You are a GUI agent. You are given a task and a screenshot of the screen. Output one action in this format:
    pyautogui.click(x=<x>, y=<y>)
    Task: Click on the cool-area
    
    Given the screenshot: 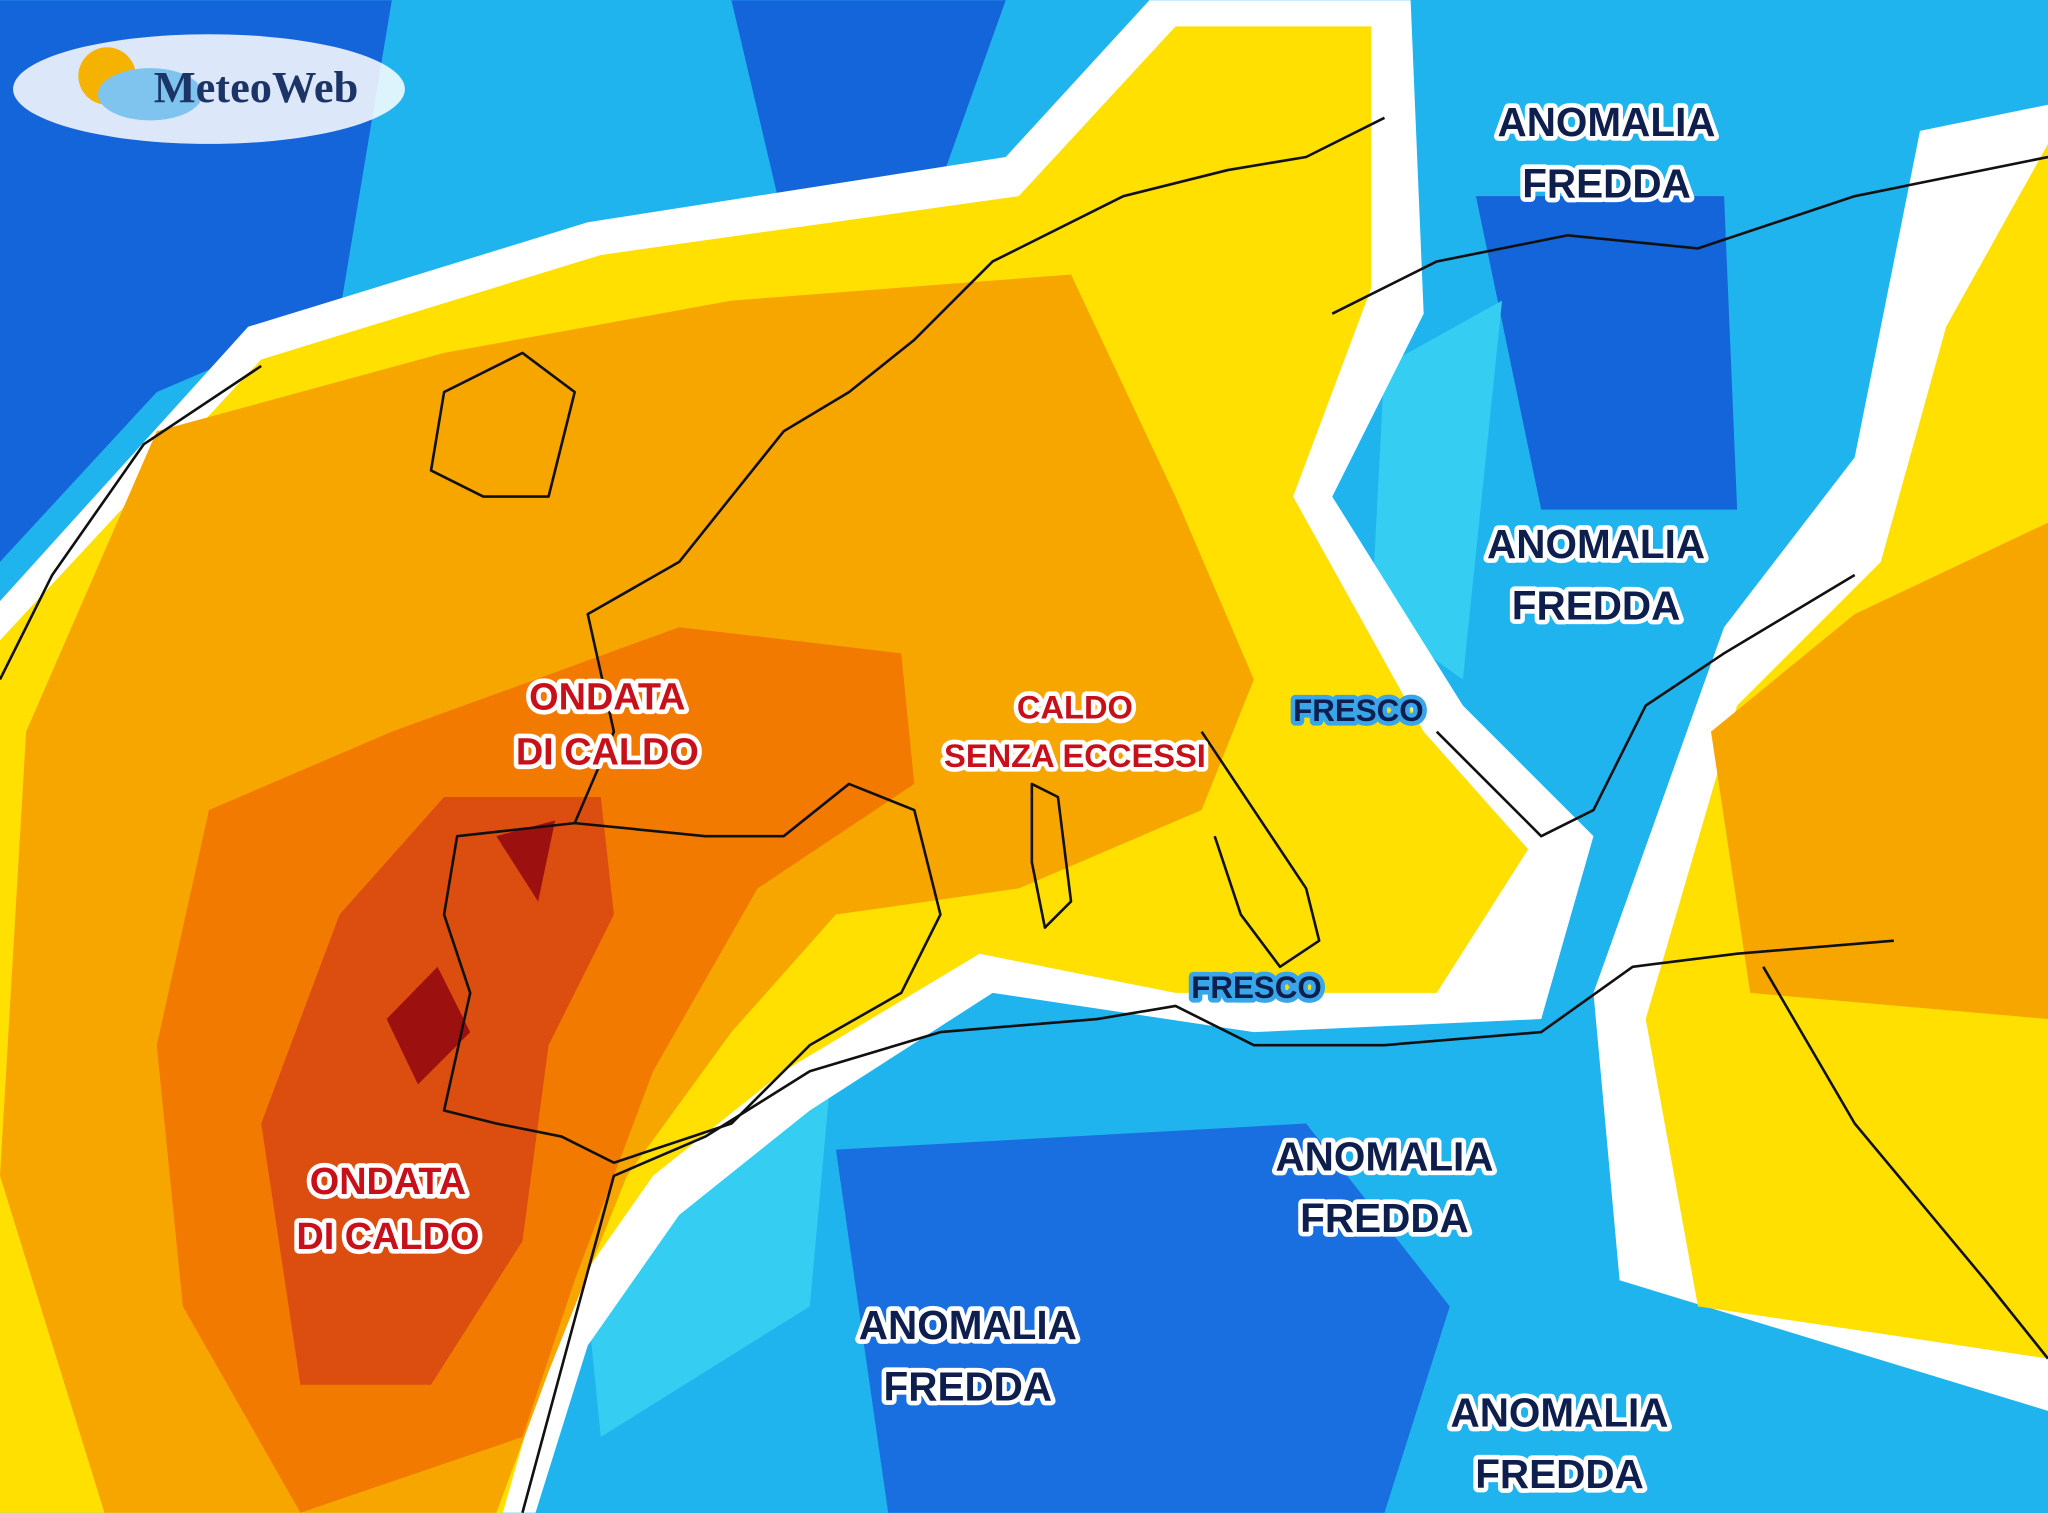 What is the action you would take?
    pyautogui.click(x=1437, y=490)
    